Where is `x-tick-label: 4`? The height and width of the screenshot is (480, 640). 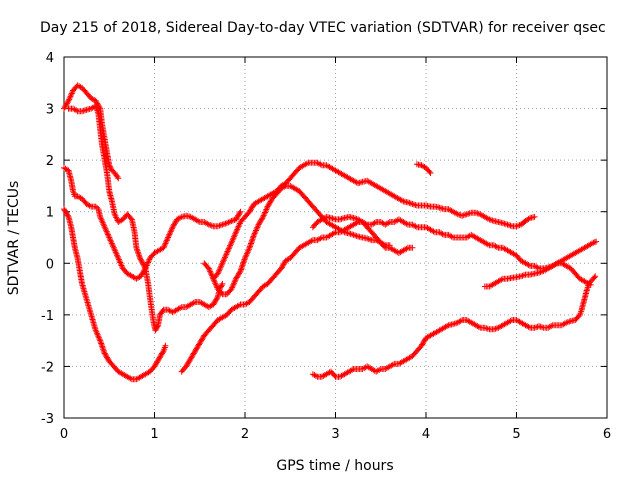
x-tick-label: 4 is located at coordinates (426, 434).